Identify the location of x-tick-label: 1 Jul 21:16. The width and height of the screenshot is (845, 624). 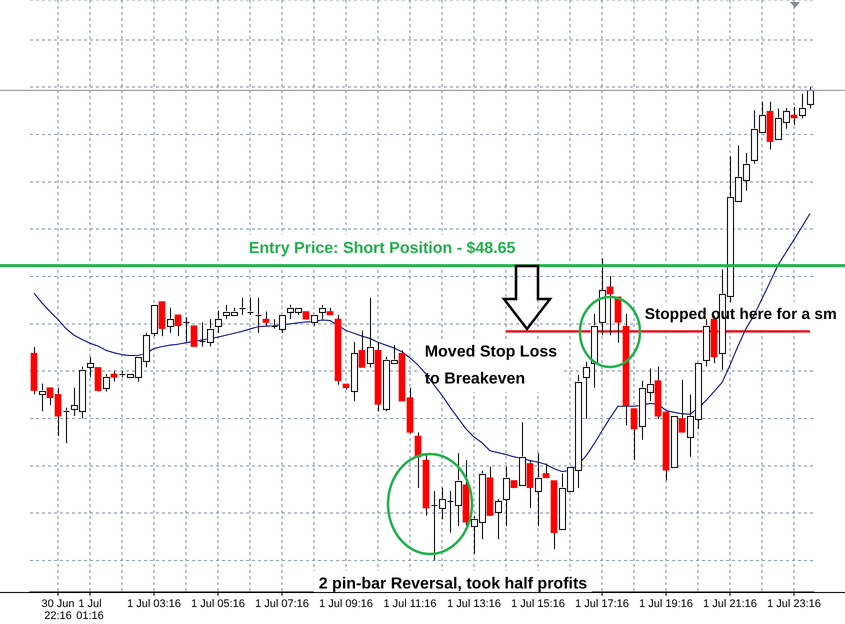
(730, 604).